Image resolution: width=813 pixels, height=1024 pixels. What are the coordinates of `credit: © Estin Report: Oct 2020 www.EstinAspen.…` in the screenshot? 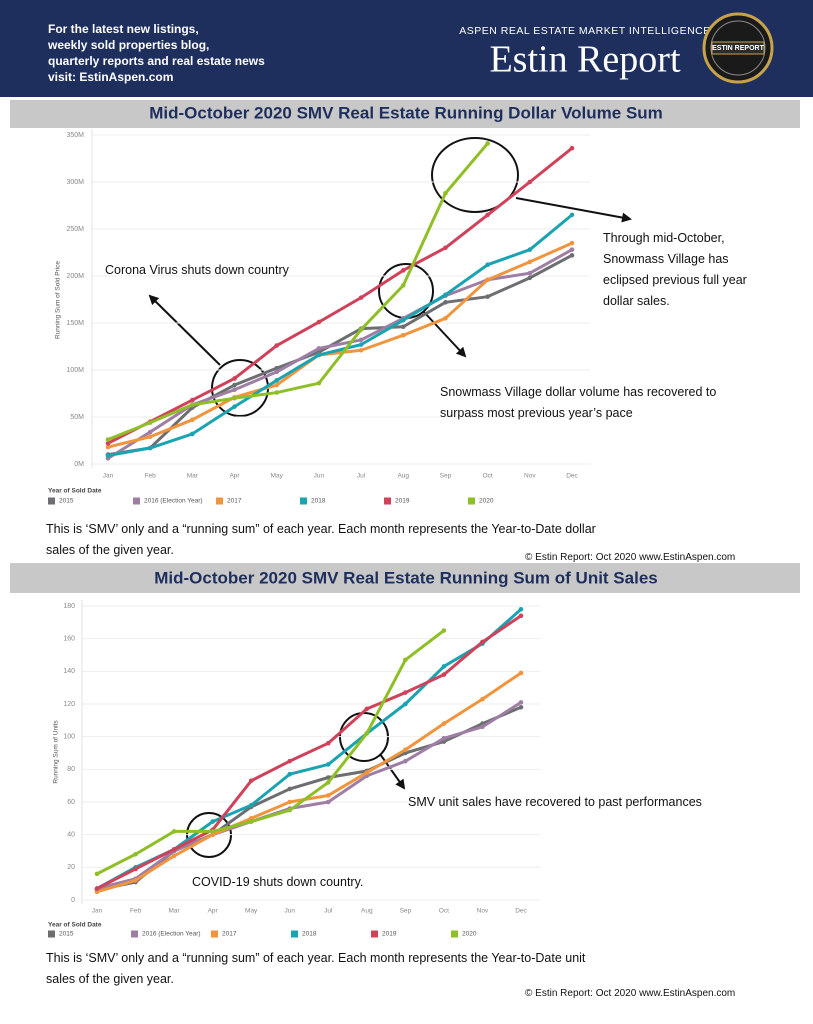 It's located at (630, 557).